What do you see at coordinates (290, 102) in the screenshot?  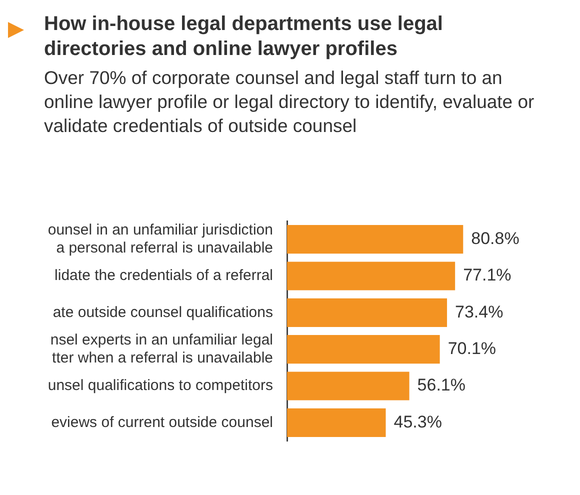 I see `chart-subtitle: Over 70% of corporate counsel and legal staff turn to an online lawyer profile or legal directory to identify, evaluate or validate credentials of outside counsel` at bounding box center [290, 102].